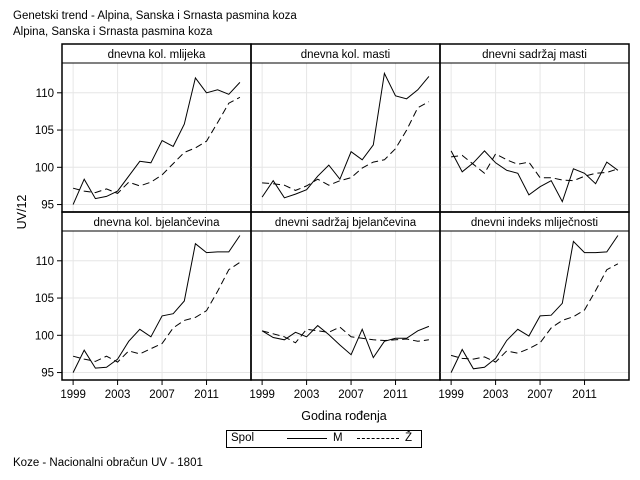 The height and width of the screenshot is (480, 640). Describe the element at coordinates (243, 438) in the screenshot. I see `legend-title: Spol` at that location.